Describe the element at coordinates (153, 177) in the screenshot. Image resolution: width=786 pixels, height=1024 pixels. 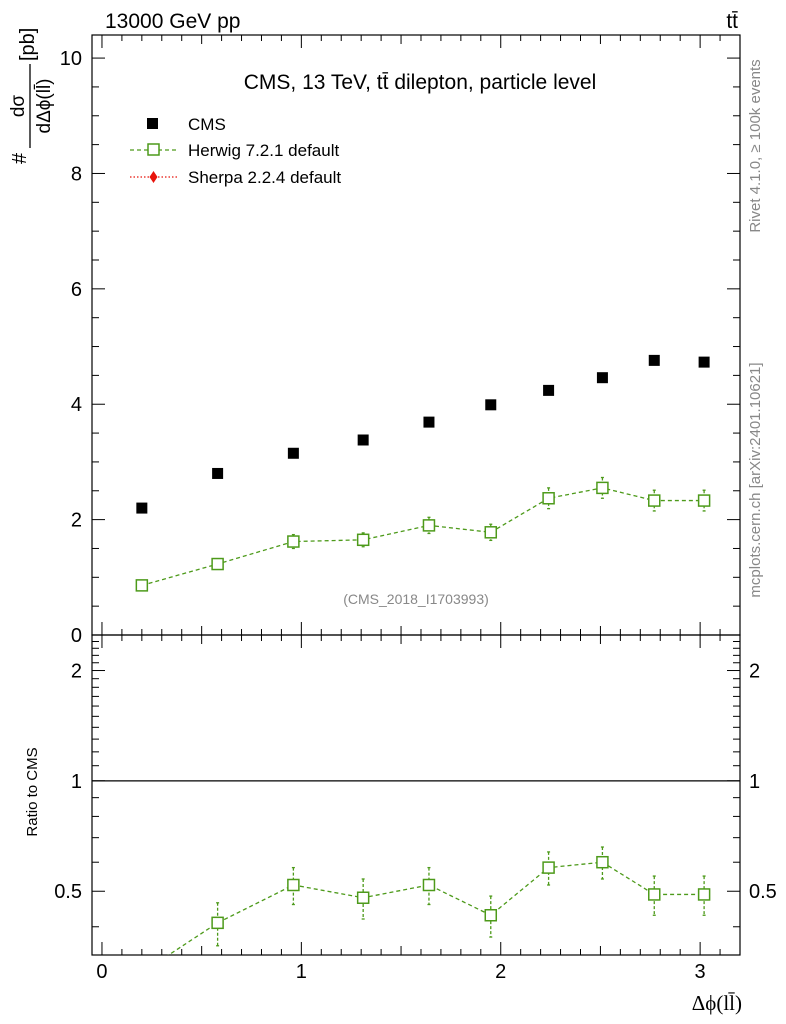
I see `legend-sherpa-marker` at that location.